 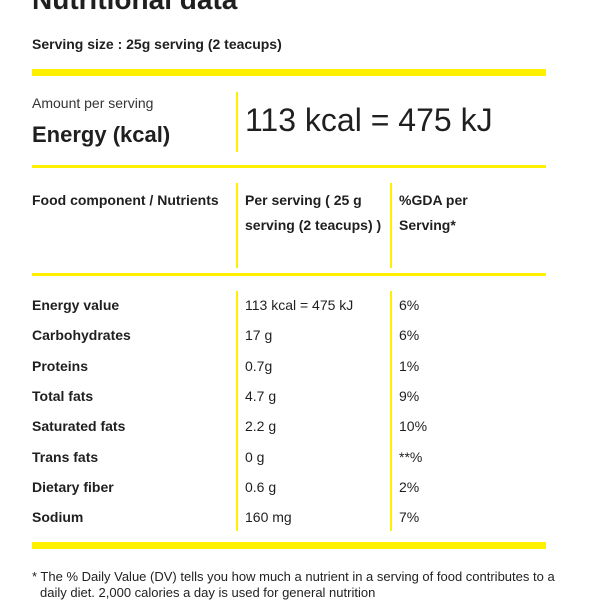 What do you see at coordinates (261, 395) in the screenshot?
I see `per-serving: 4.7 g` at bounding box center [261, 395].